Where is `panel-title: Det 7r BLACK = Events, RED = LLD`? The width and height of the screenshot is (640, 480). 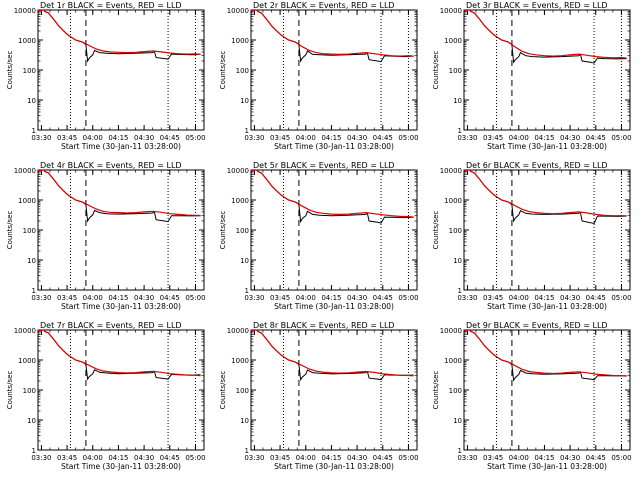
panel-title: Det 7r BLACK = Events, RED = LLD is located at coordinates (111, 325).